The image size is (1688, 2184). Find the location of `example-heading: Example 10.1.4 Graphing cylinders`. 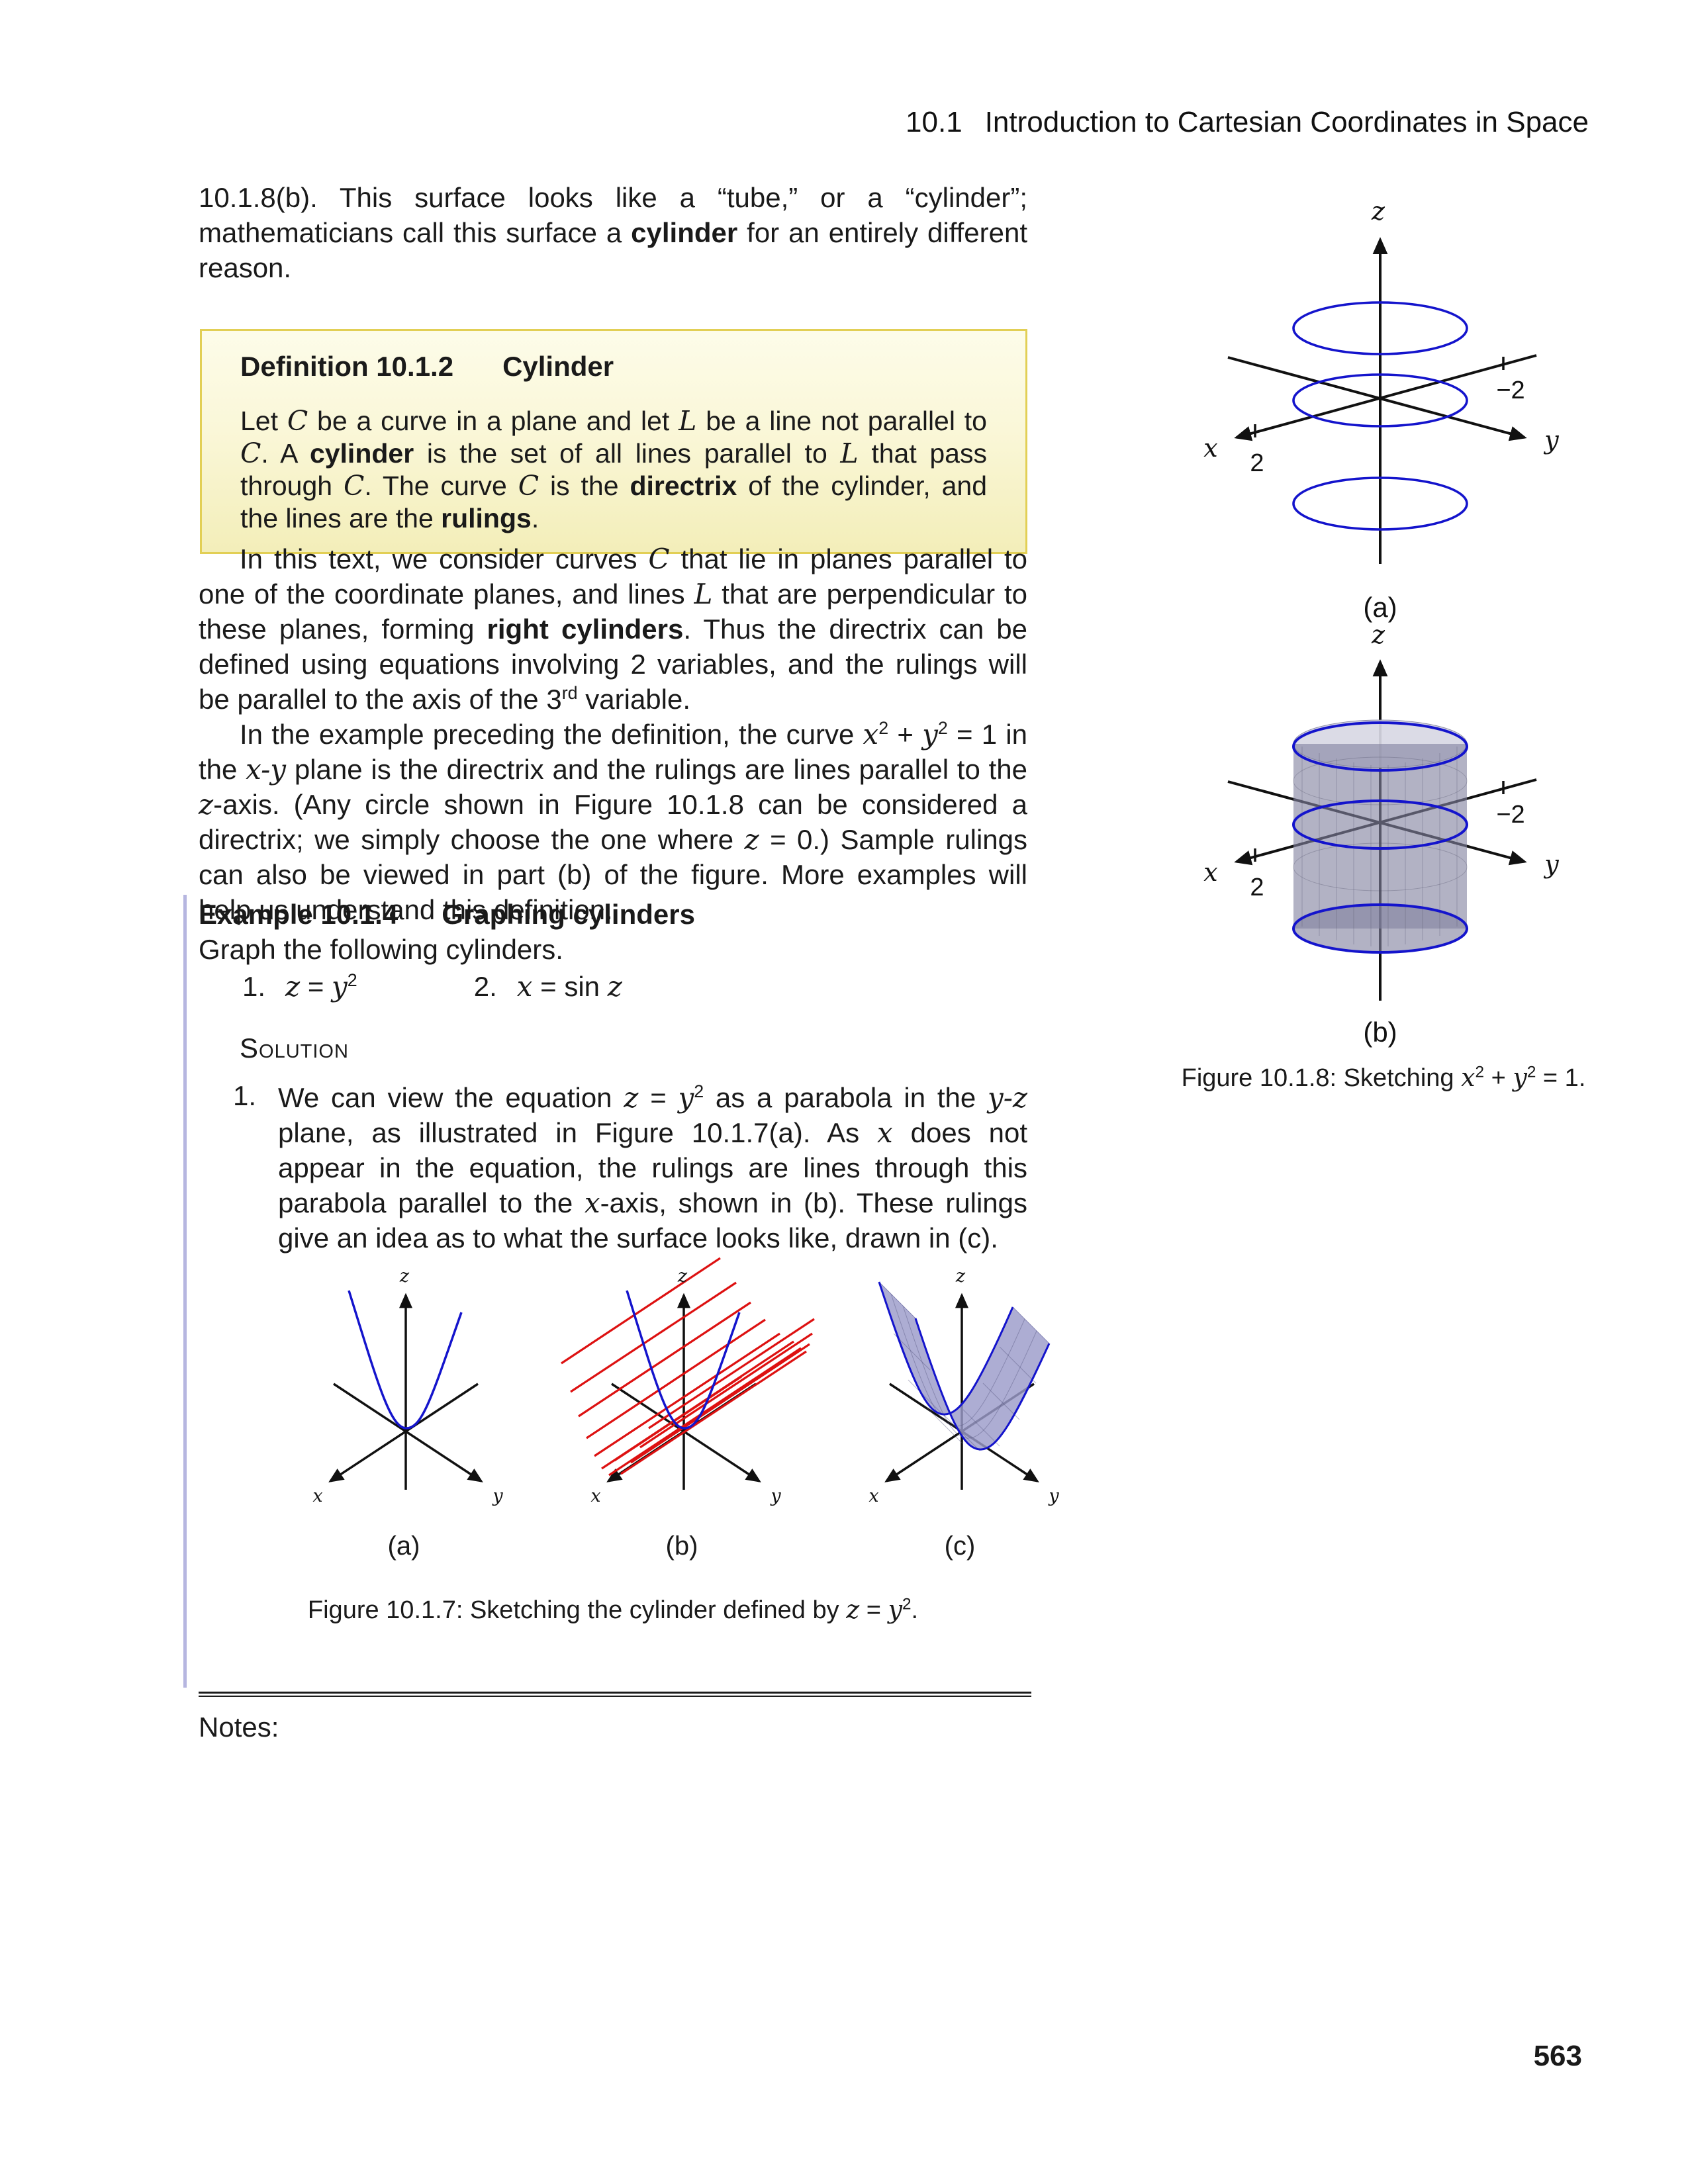

example-heading: Example 10.1.4 Graphing cylinders is located at coordinates (613, 915).